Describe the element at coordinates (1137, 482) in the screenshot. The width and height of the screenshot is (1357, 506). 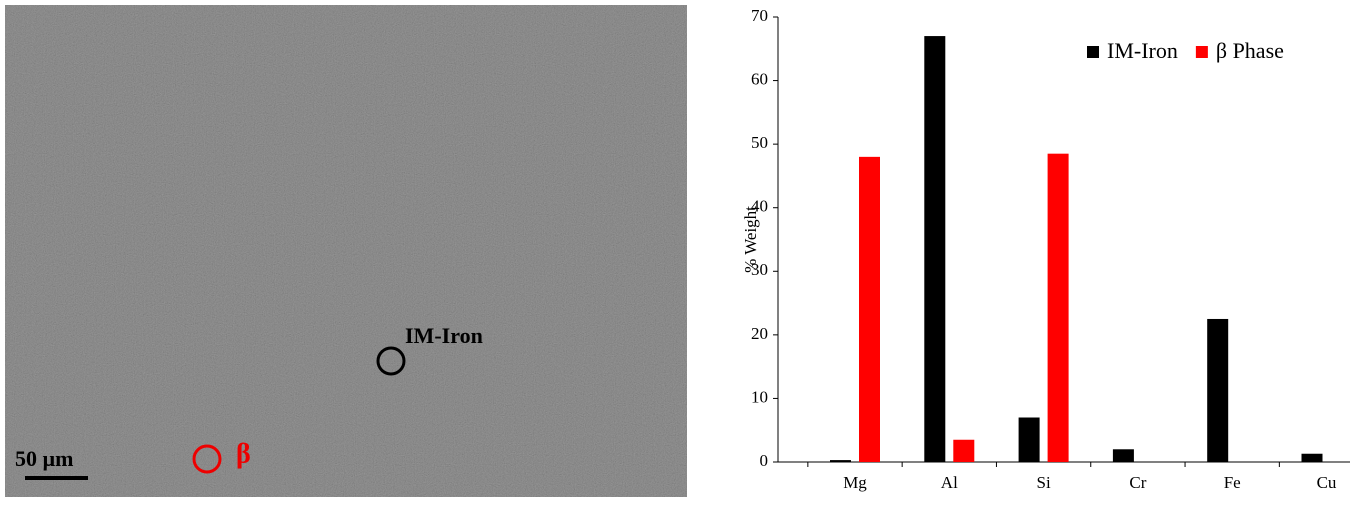
I see `x-tick-label: Cr` at that location.